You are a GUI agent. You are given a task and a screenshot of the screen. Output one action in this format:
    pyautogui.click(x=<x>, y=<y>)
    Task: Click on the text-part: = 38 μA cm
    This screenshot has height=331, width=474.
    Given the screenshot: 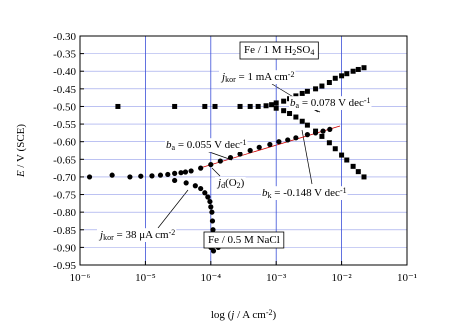 What is the action you would take?
    pyautogui.click(x=141, y=235)
    